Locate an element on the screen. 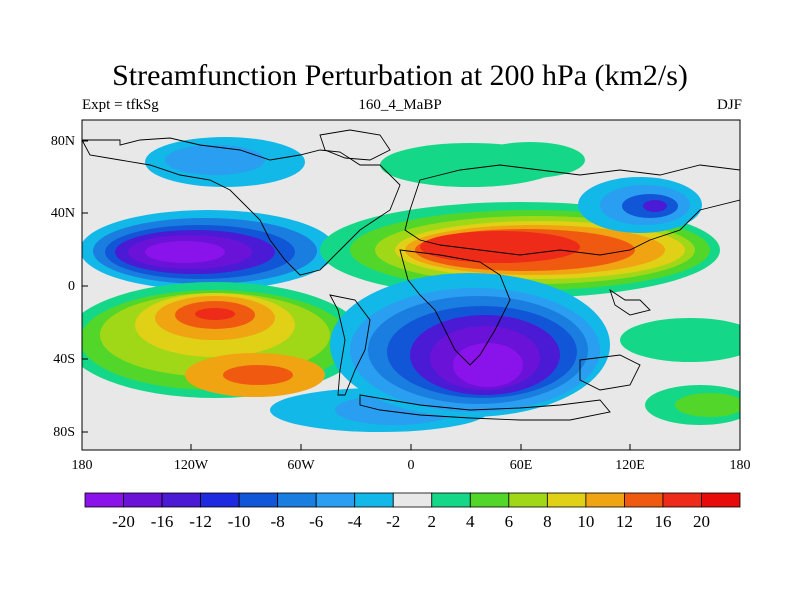 The width and height of the screenshot is (800, 600). colorbar-level-label: 16 is located at coordinates (663, 521).